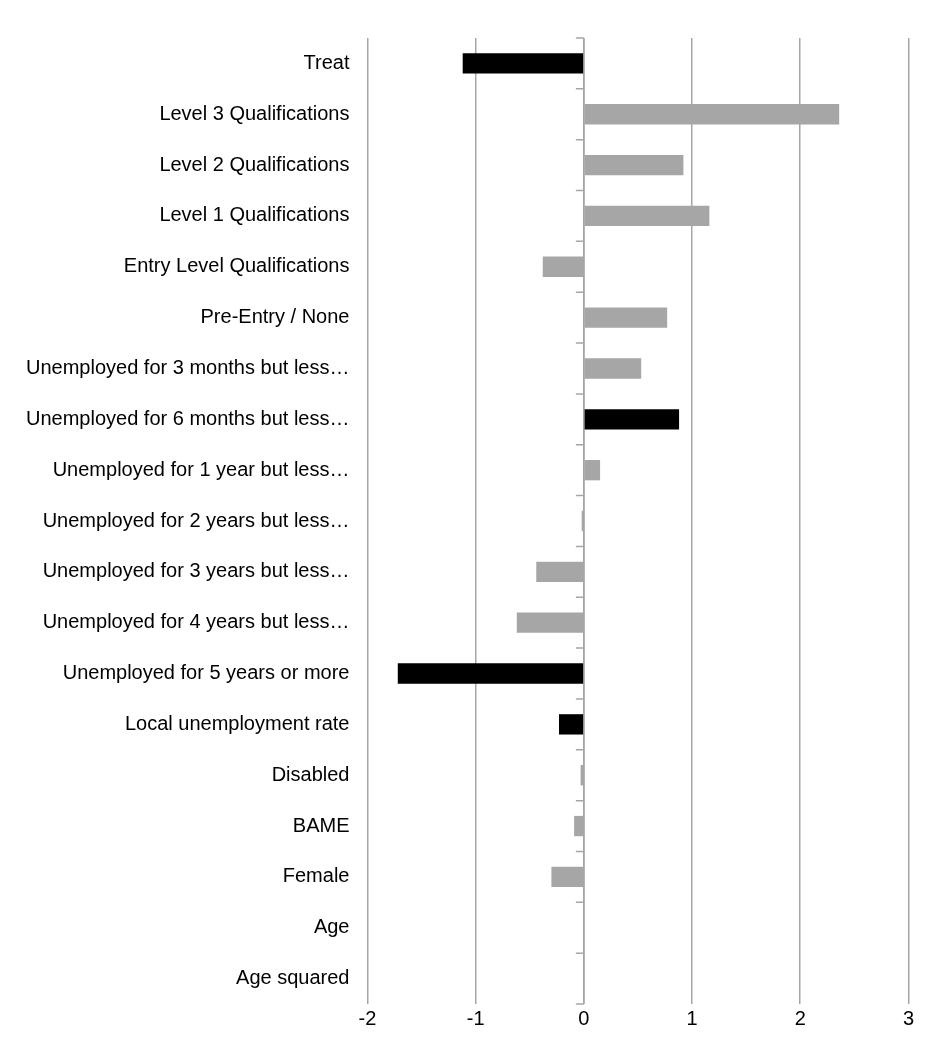 The width and height of the screenshot is (925, 1050). I want to click on y-tick-label: Treat, so click(326, 61).